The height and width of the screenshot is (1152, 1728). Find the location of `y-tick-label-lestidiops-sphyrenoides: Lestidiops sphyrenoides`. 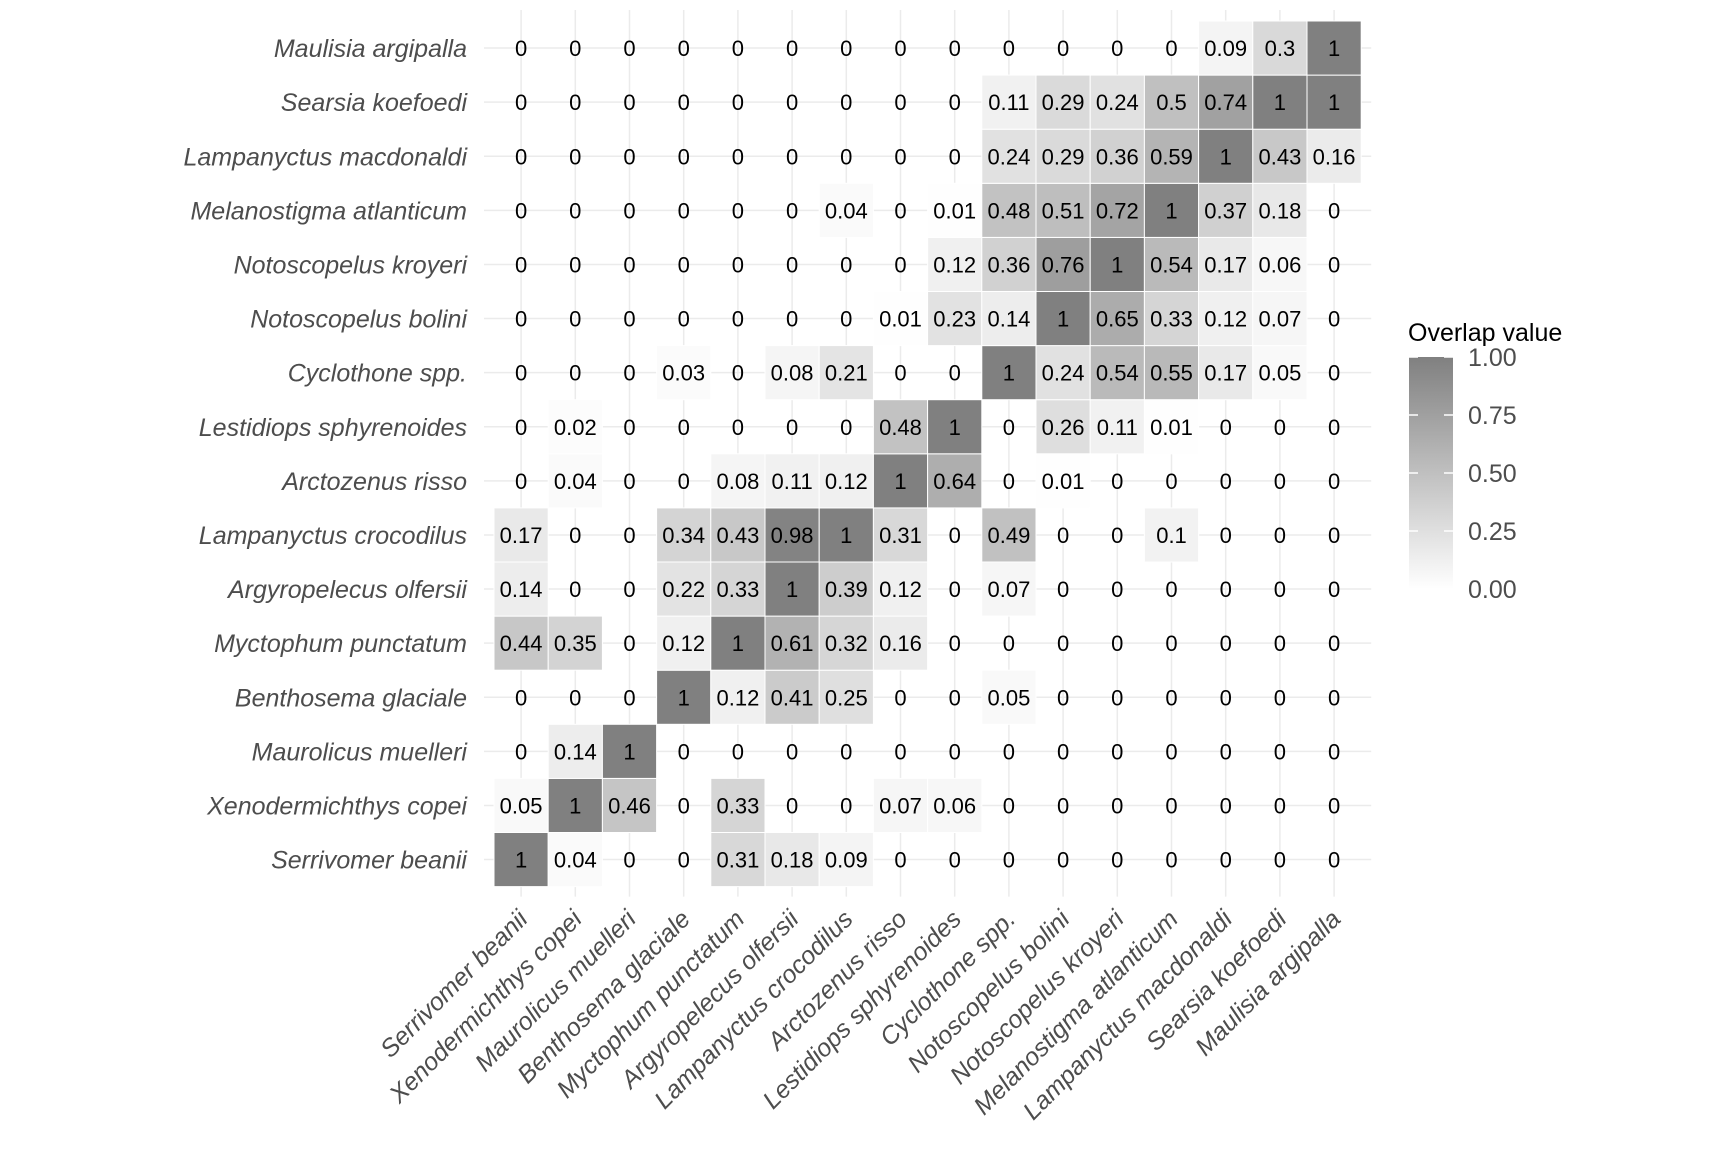

y-tick-label-lestidiops-sphyrenoides: Lestidiops sphyrenoides is located at coordinates (333, 428).